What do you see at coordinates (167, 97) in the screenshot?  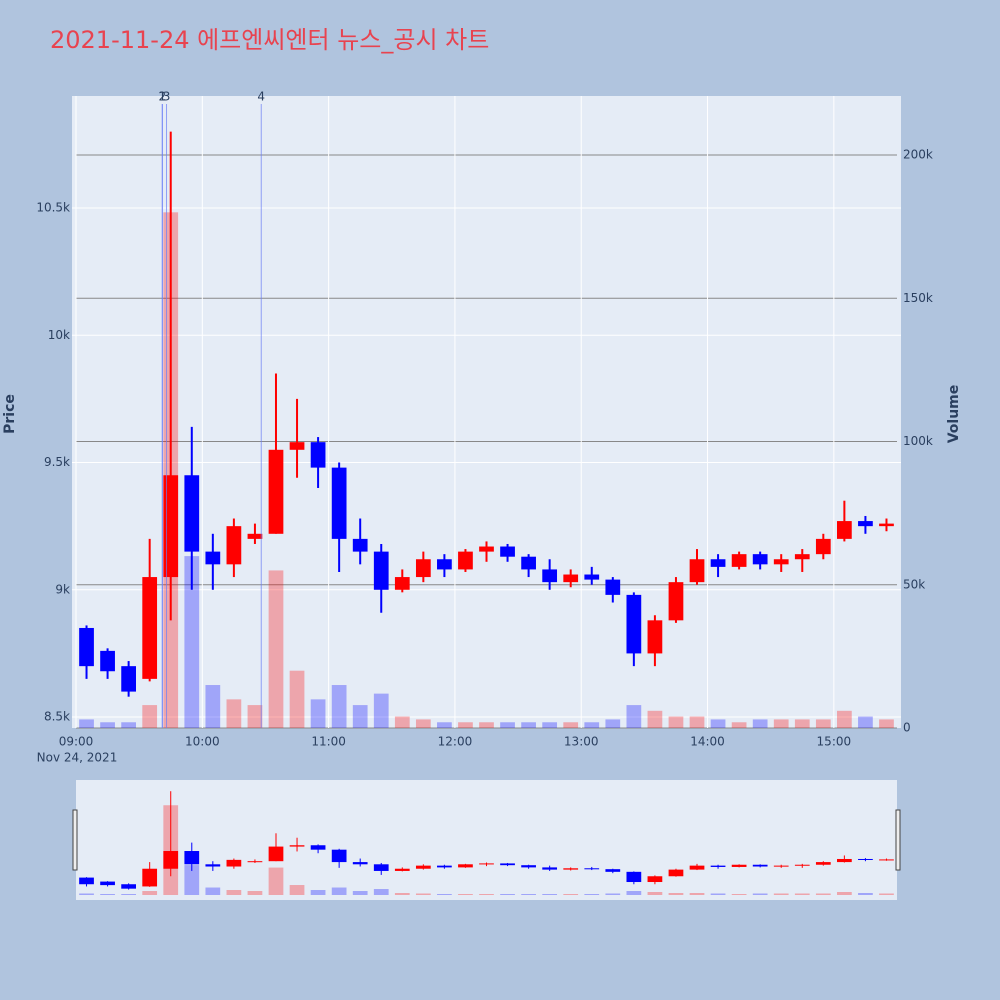 I see `annotation-label: 3` at bounding box center [167, 97].